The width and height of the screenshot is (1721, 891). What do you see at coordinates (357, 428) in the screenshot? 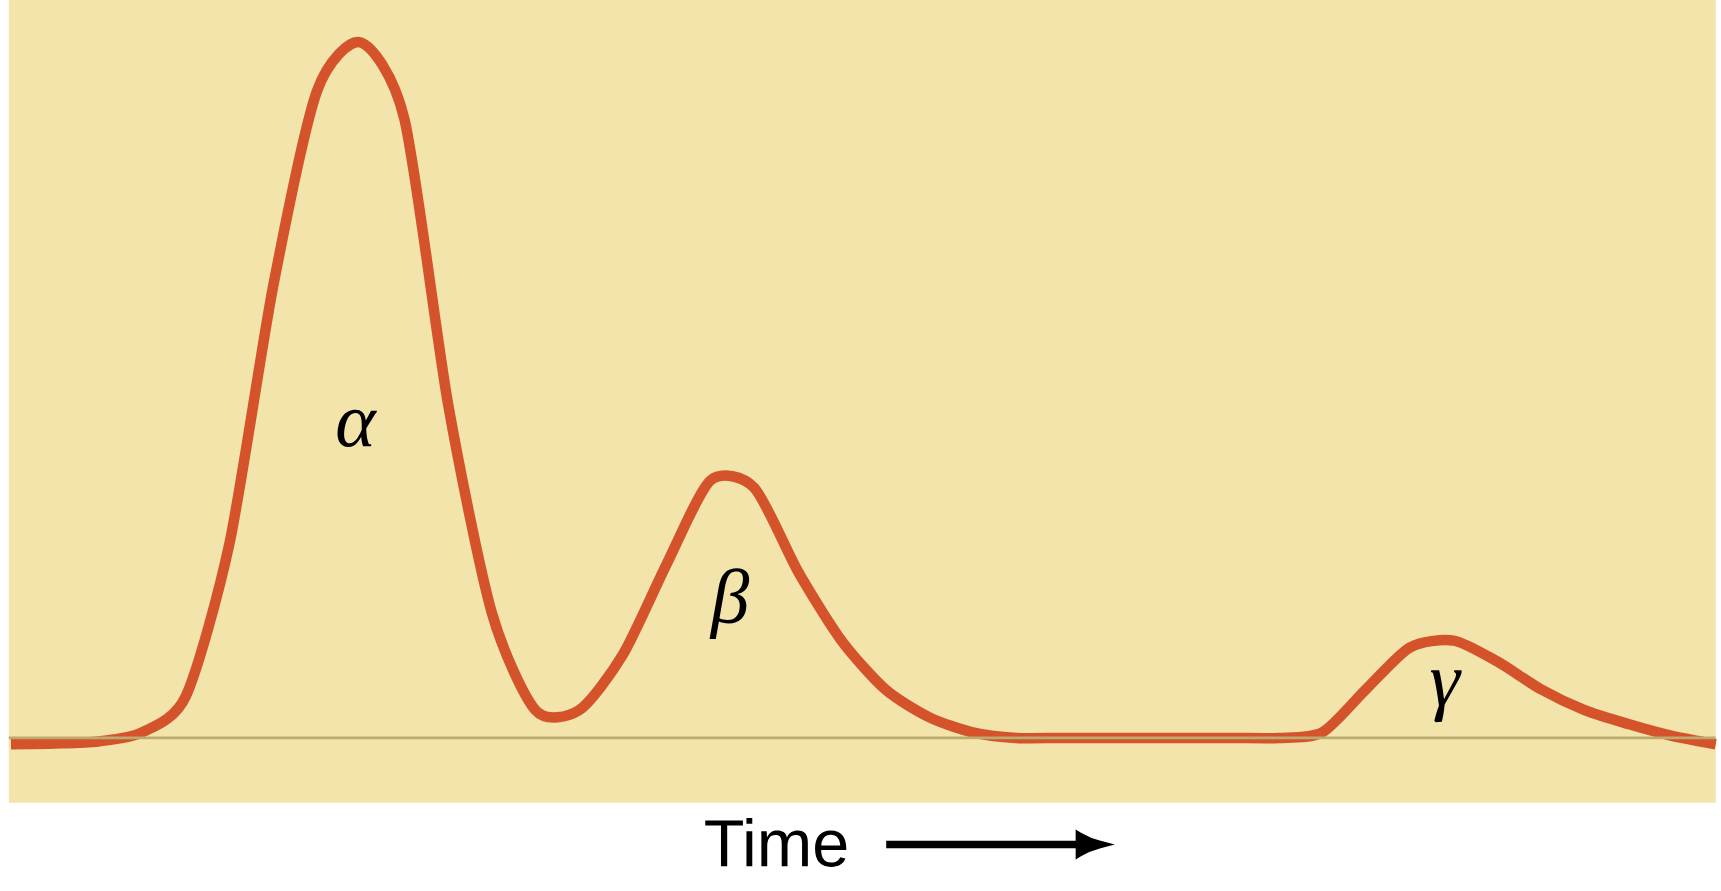
I see `annotation: α` at bounding box center [357, 428].